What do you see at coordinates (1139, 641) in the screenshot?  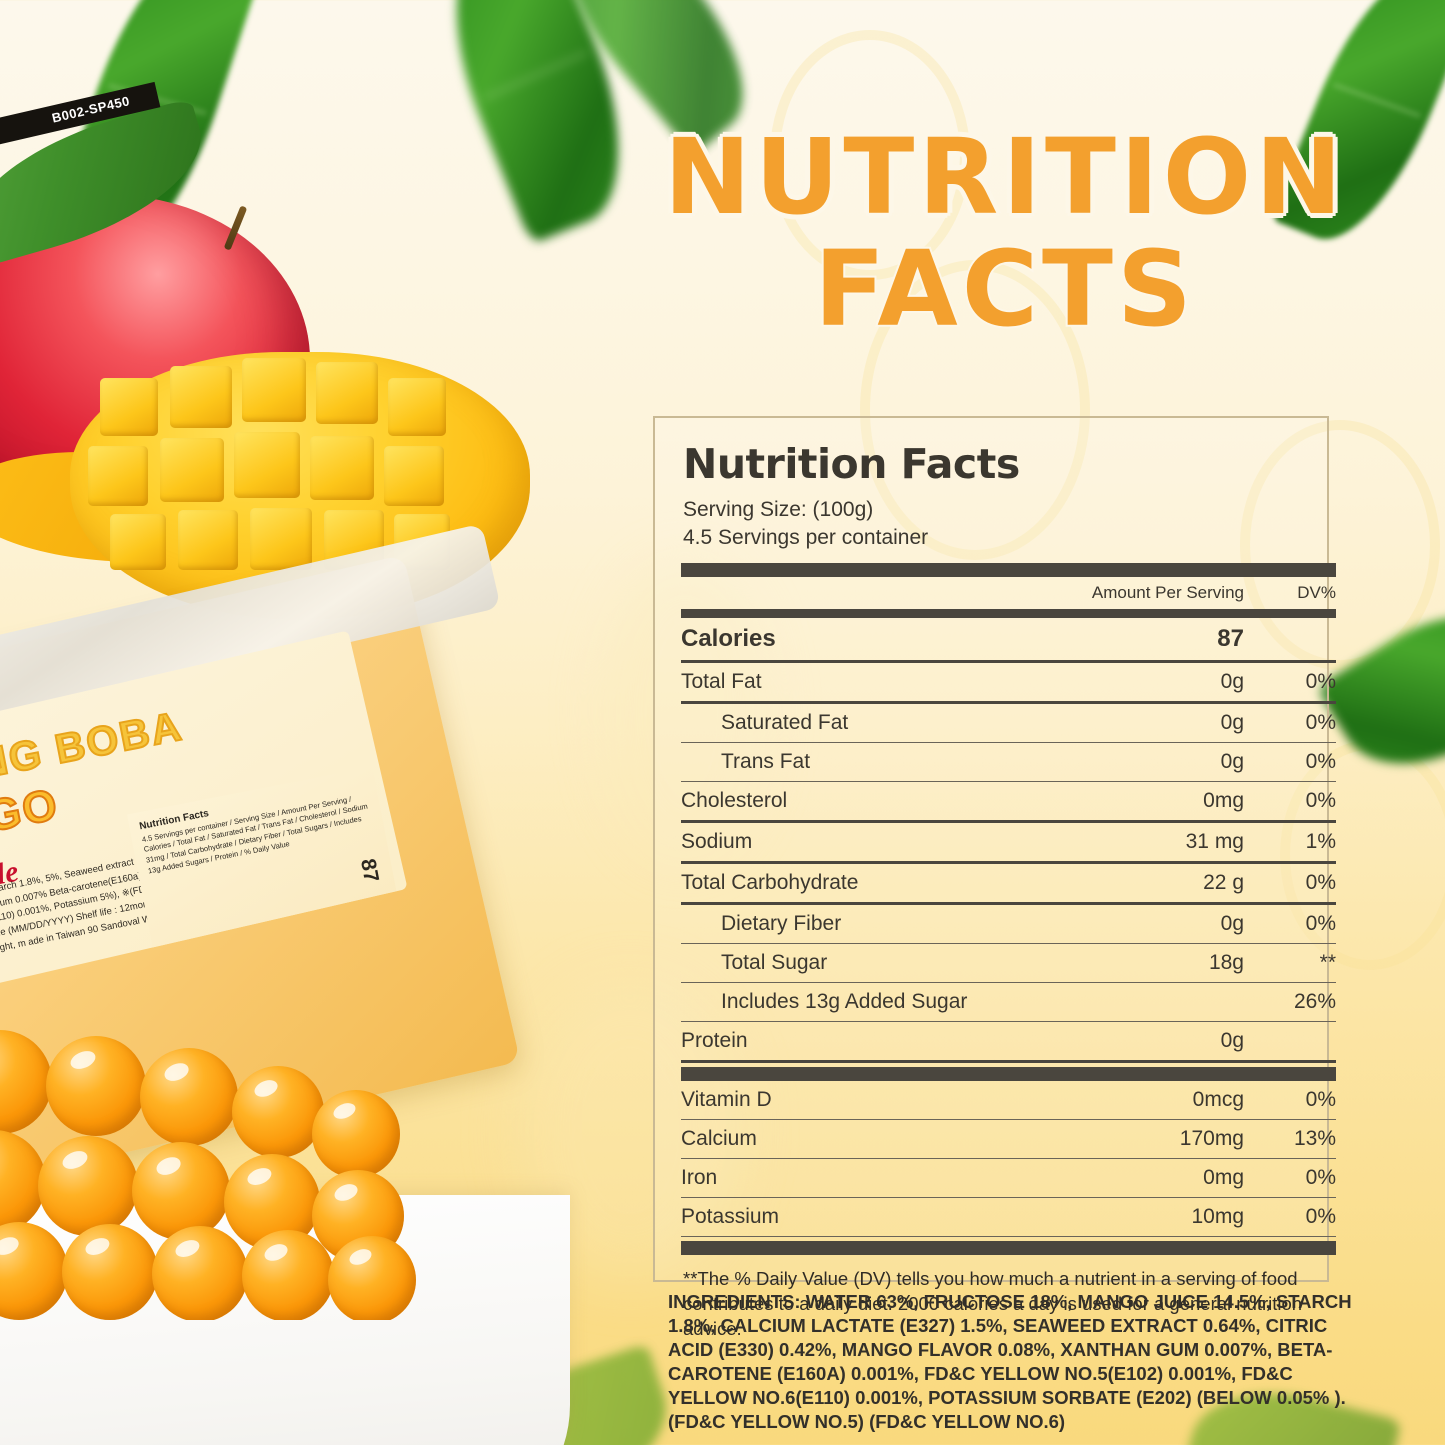 I see `nutrient-amount: 87` at bounding box center [1139, 641].